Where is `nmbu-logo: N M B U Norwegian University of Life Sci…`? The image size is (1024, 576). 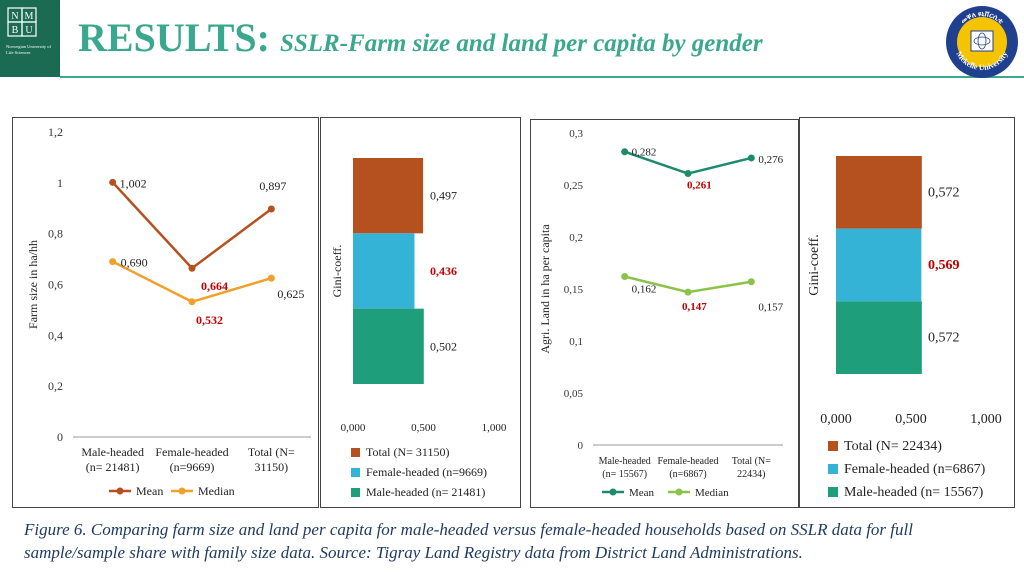 nmbu-logo: N M B U Norwegian University of Life Sci… is located at coordinates (30, 38).